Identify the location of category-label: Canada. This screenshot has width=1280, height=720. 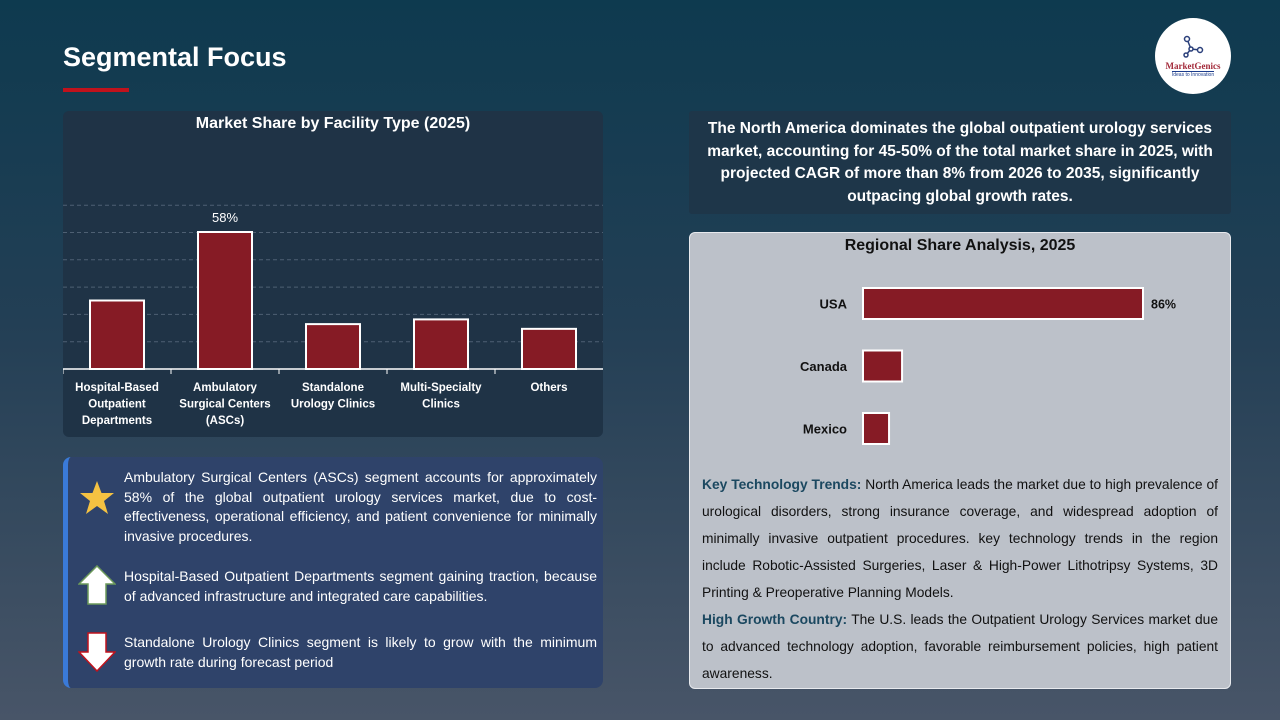
(824, 366).